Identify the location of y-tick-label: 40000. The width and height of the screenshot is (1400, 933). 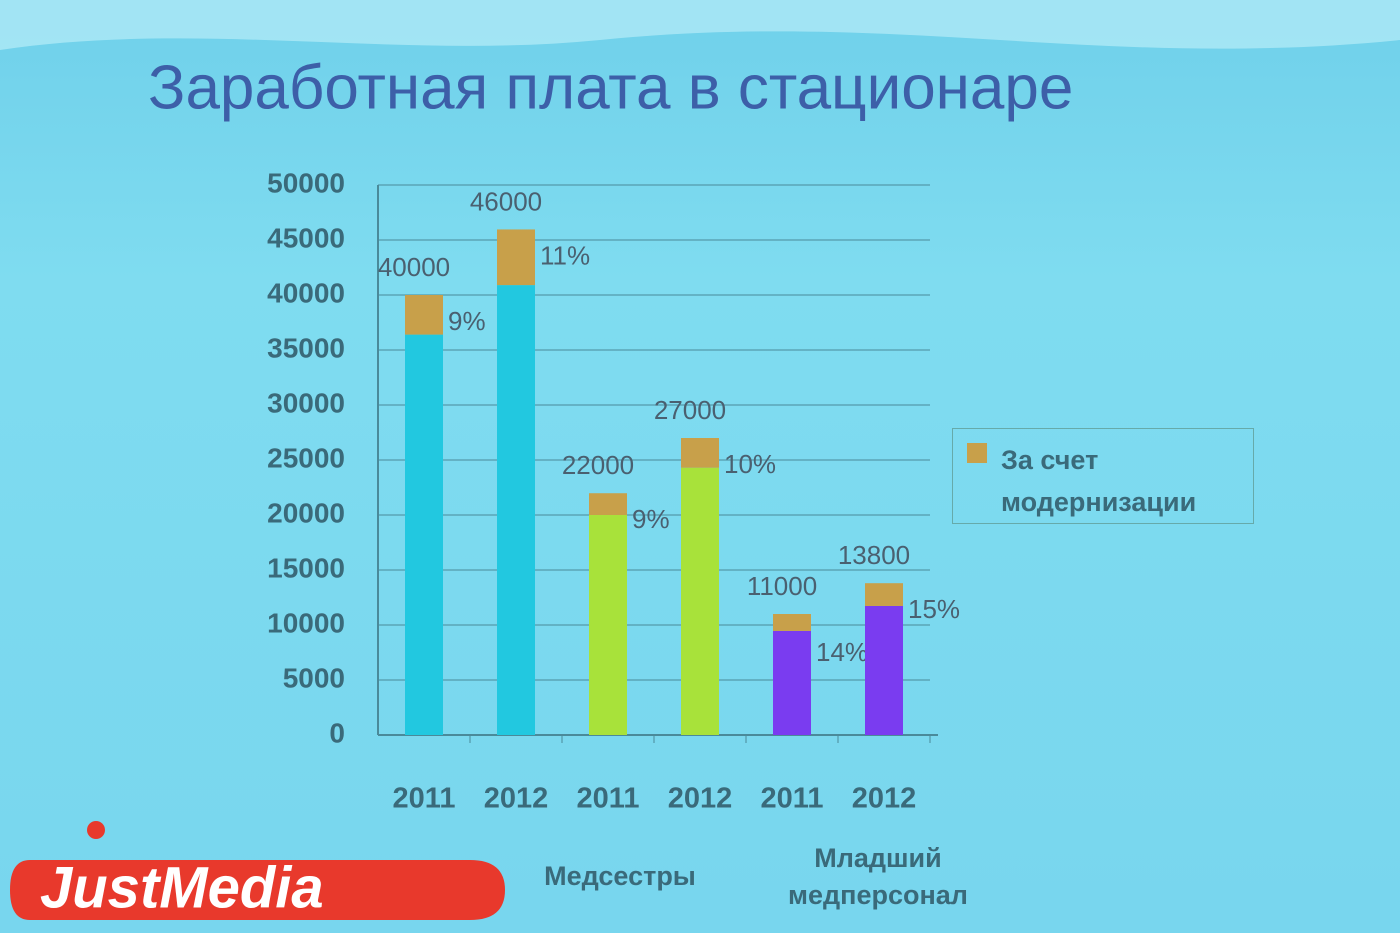
(306, 292).